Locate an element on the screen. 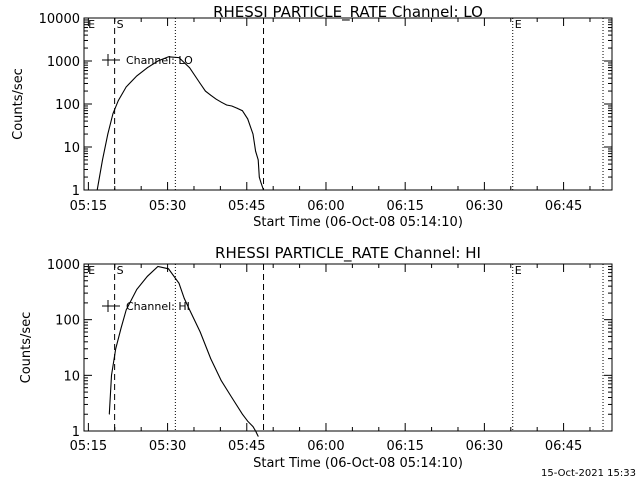 This screenshot has width=640, height=480. y-tick-label: 10000 is located at coordinates (59, 19).